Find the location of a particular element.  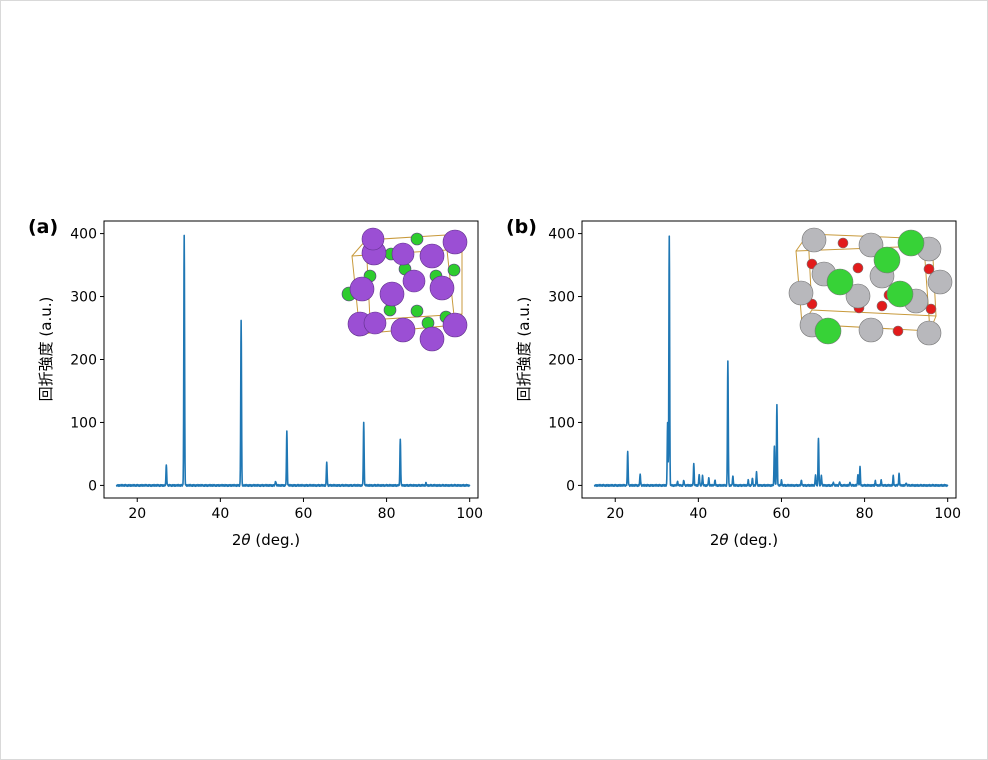

x-axis-label-b: 2θ (deg.) is located at coordinates (744, 540).